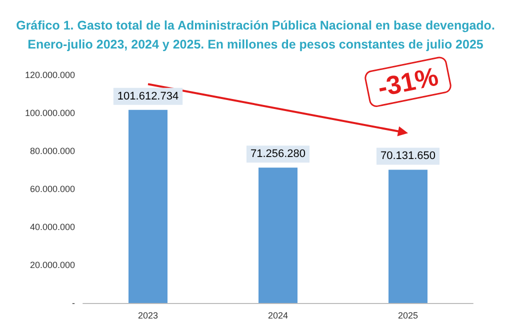 The height and width of the screenshot is (330, 511). Describe the element at coordinates (408, 156) in the screenshot. I see `data-label: 70.131.650` at that location.